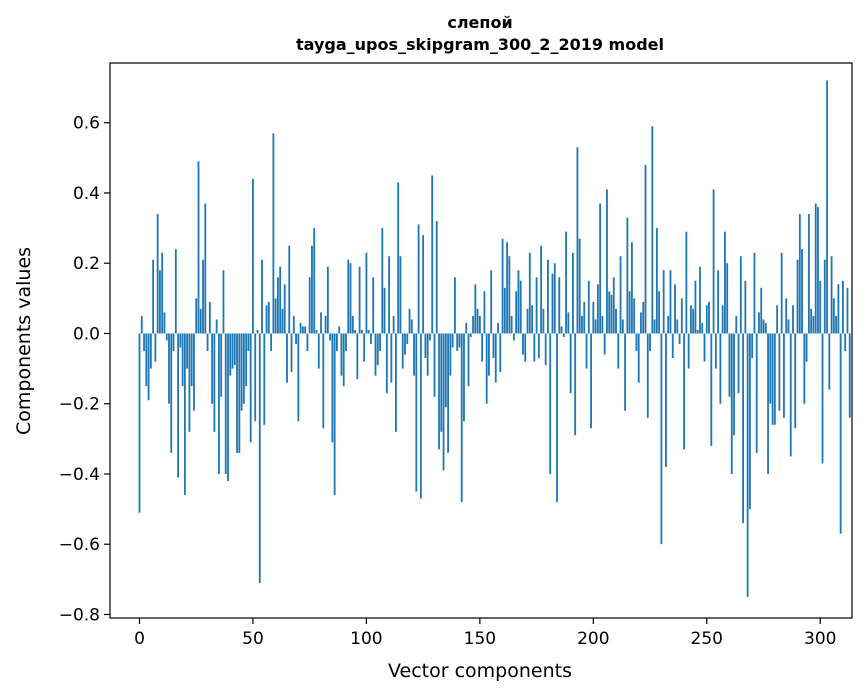 The width and height of the screenshot is (867, 696). I want to click on x-tick-label: 0, so click(139, 639).